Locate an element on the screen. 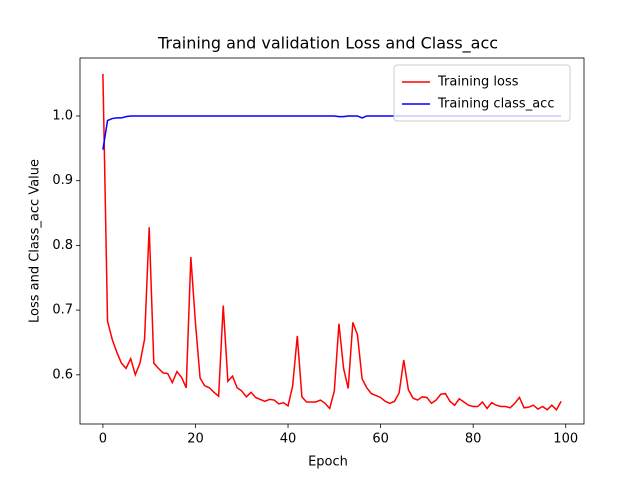 The height and width of the screenshot is (480, 640). x-tick-label: 40 is located at coordinates (288, 439).